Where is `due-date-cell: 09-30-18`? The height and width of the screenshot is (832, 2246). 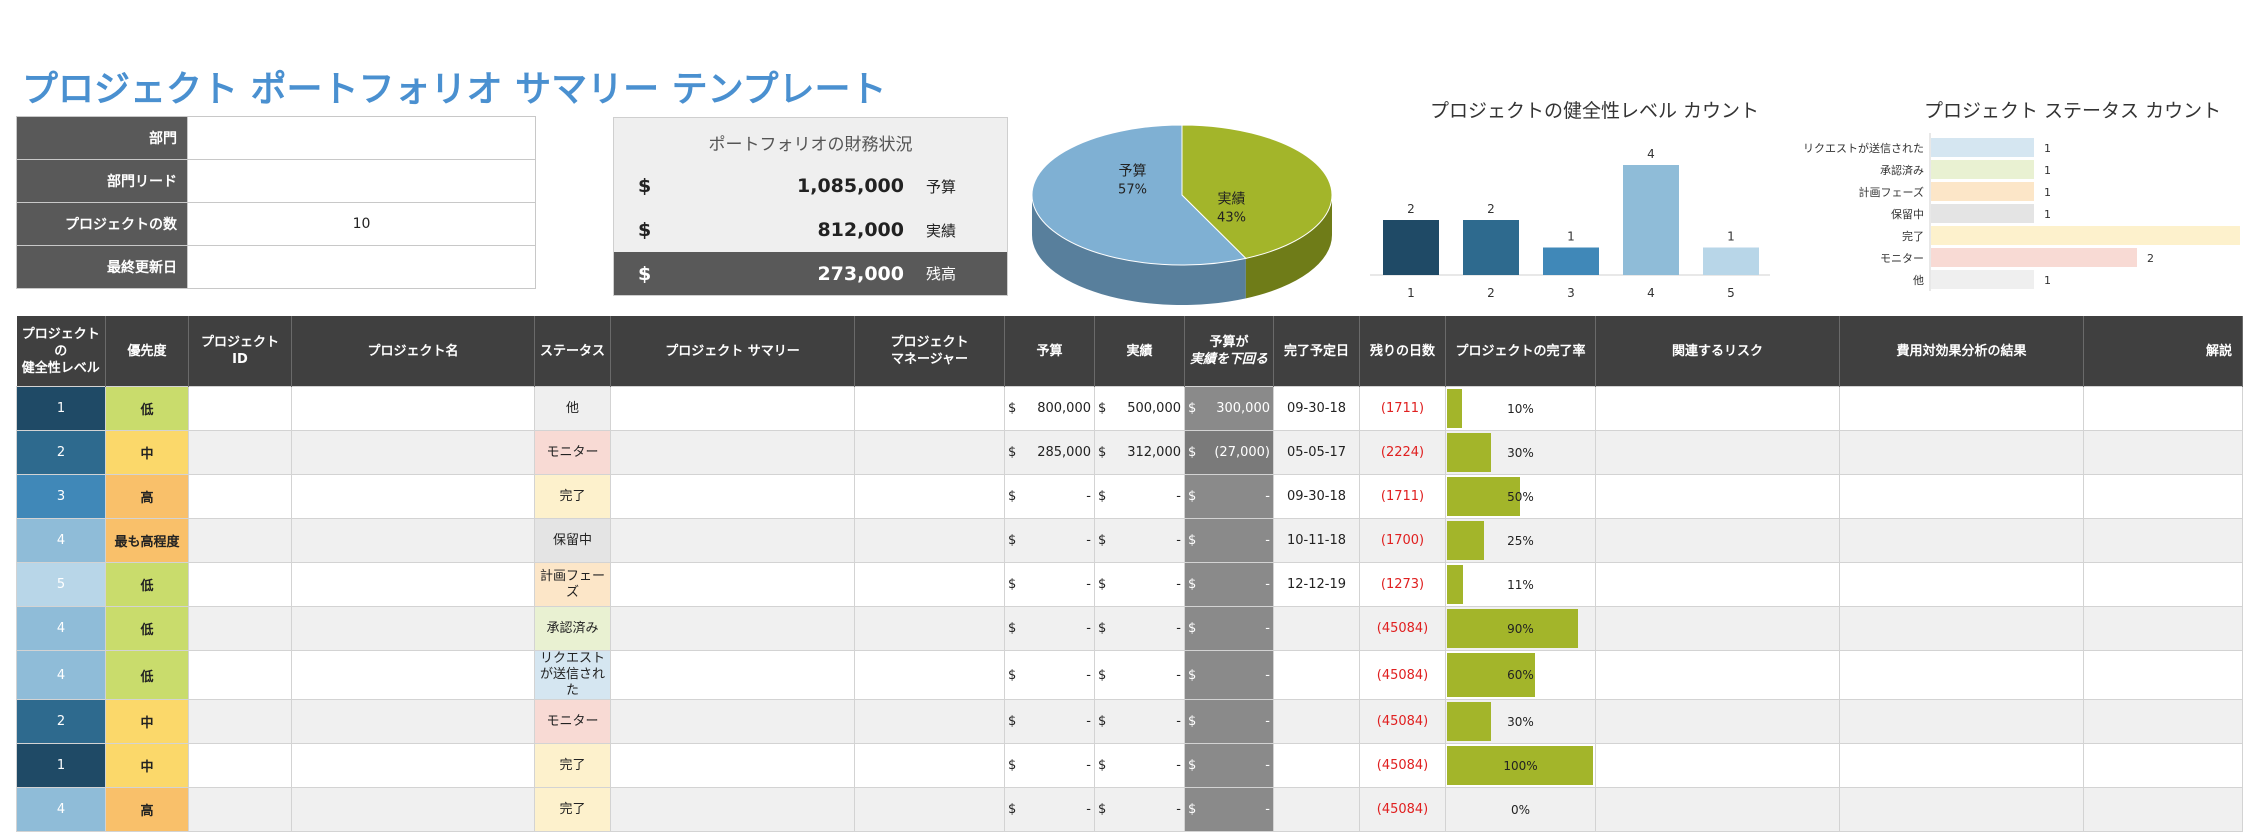 due-date-cell: 09-30-18 is located at coordinates (1316, 408).